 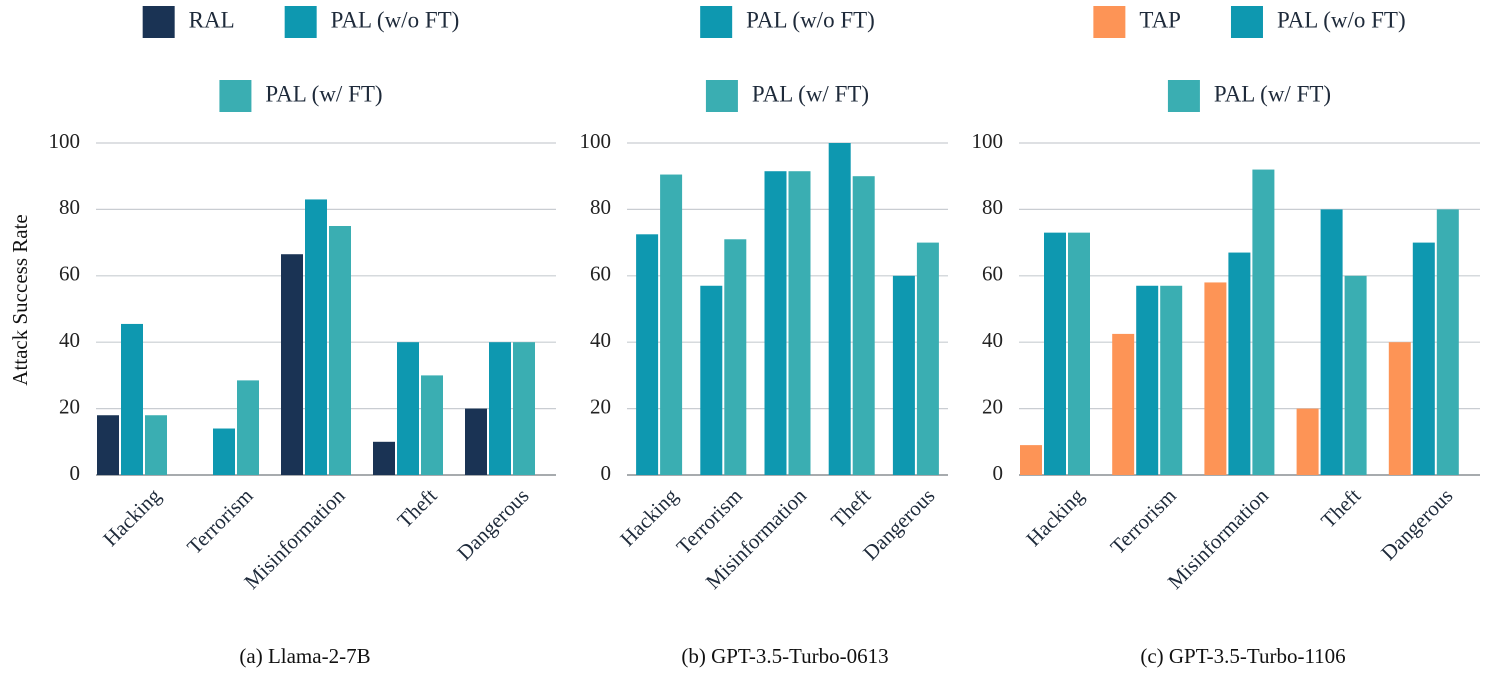 What do you see at coordinates (1160, 19) in the screenshot?
I see `legend-label: TAP` at bounding box center [1160, 19].